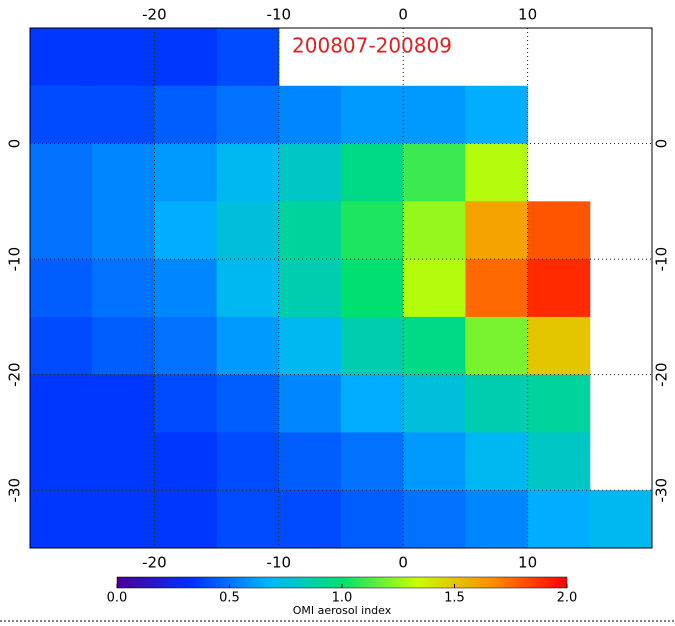  Describe the element at coordinates (342, 610) in the screenshot. I see `colorbar-label: OMI aerosol index` at that location.